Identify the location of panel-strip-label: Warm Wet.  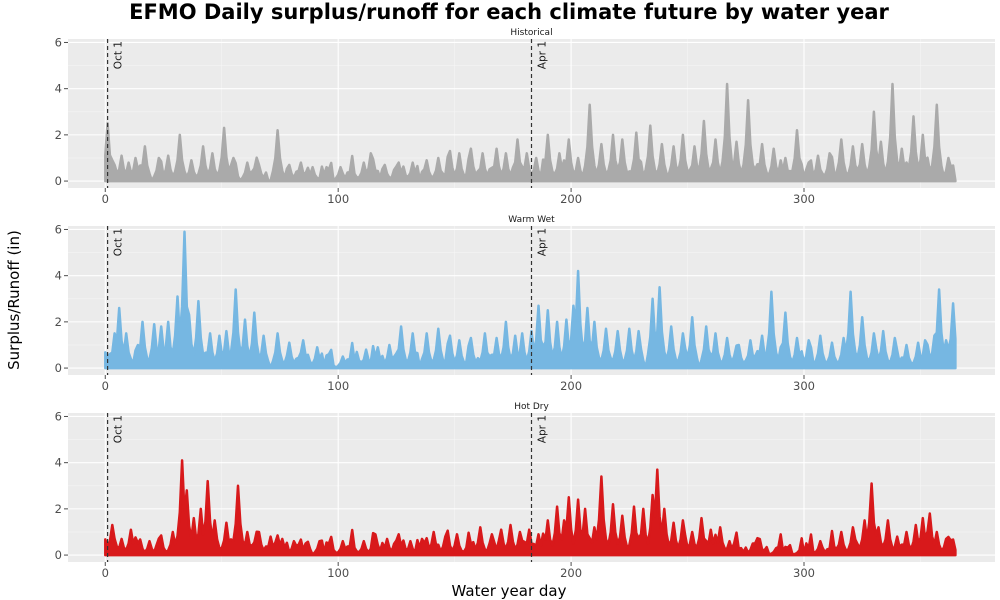
(531, 220).